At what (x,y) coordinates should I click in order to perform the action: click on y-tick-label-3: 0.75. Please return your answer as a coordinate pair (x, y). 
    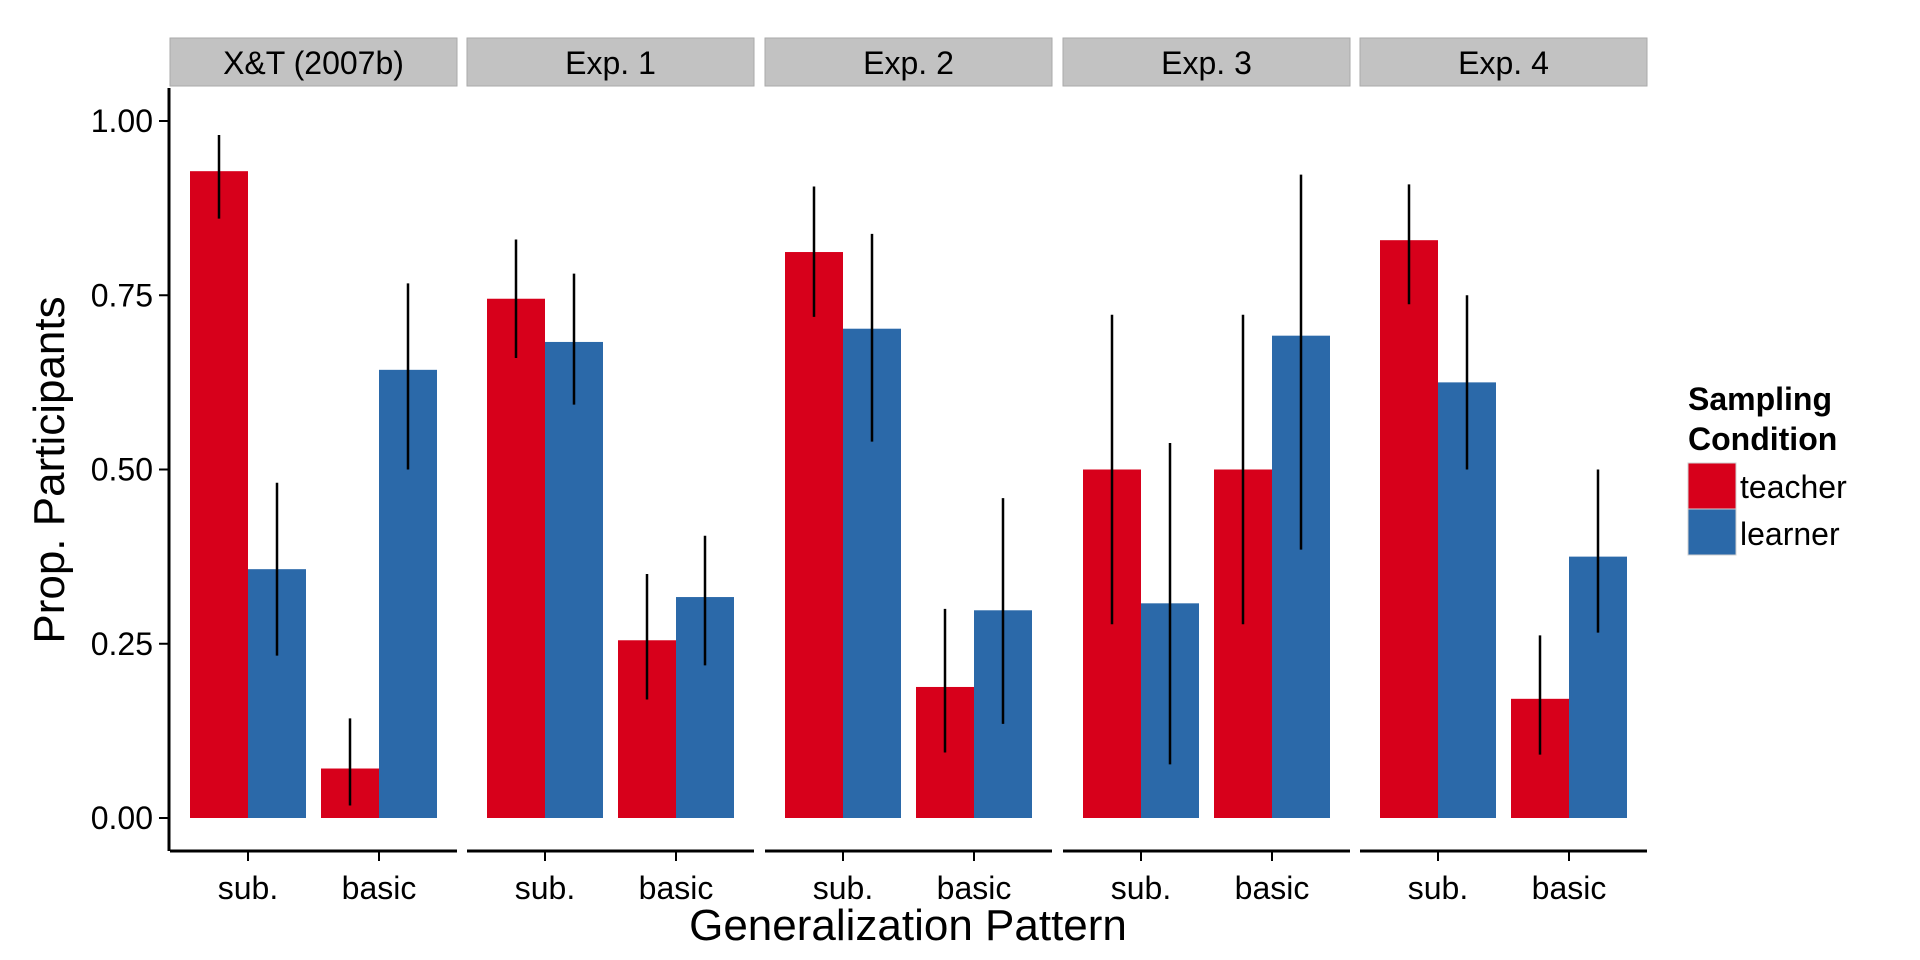
    Looking at the image, I should click on (122, 295).